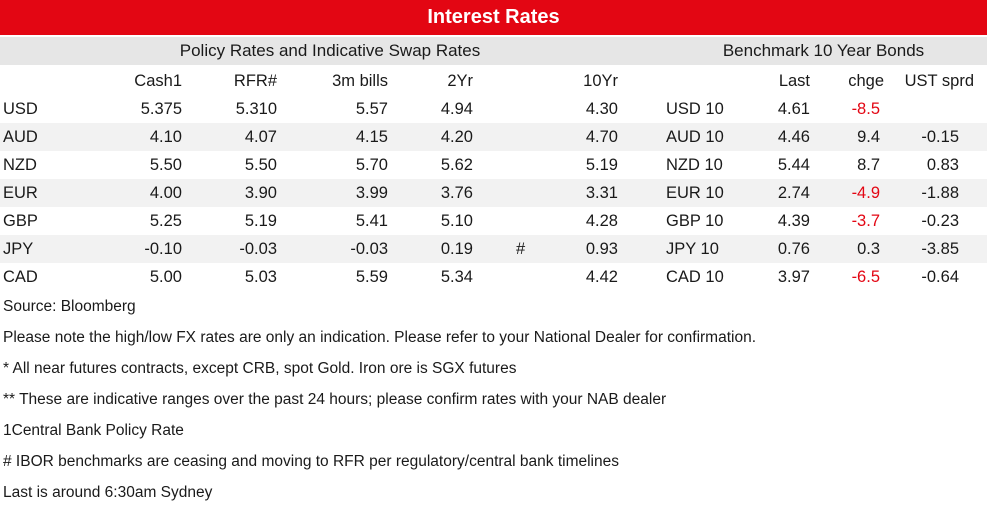  What do you see at coordinates (108, 492) in the screenshot?
I see `timing-note: Last is around 6:30am Sydney` at bounding box center [108, 492].